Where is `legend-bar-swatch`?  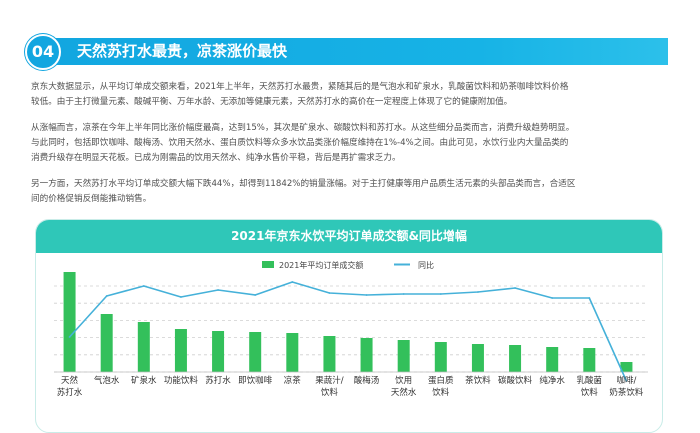
legend-bar-swatch is located at coordinates (268, 264).